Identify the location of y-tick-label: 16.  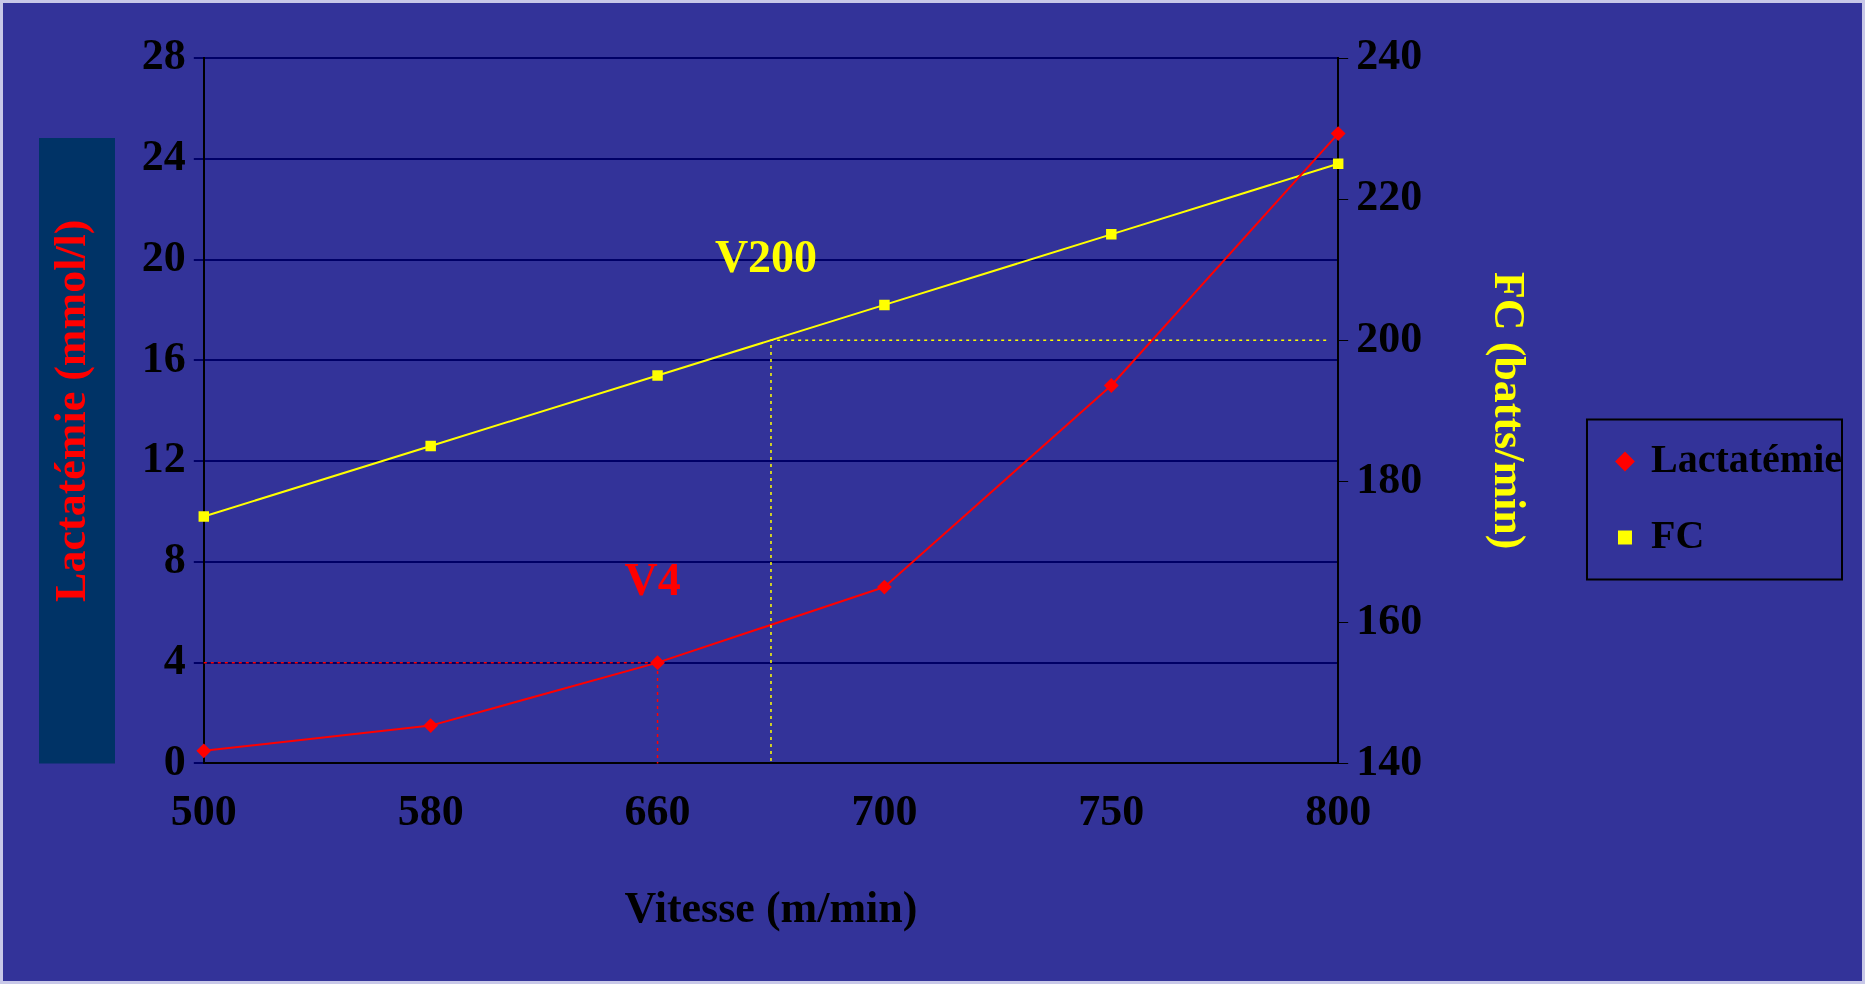
(163, 357).